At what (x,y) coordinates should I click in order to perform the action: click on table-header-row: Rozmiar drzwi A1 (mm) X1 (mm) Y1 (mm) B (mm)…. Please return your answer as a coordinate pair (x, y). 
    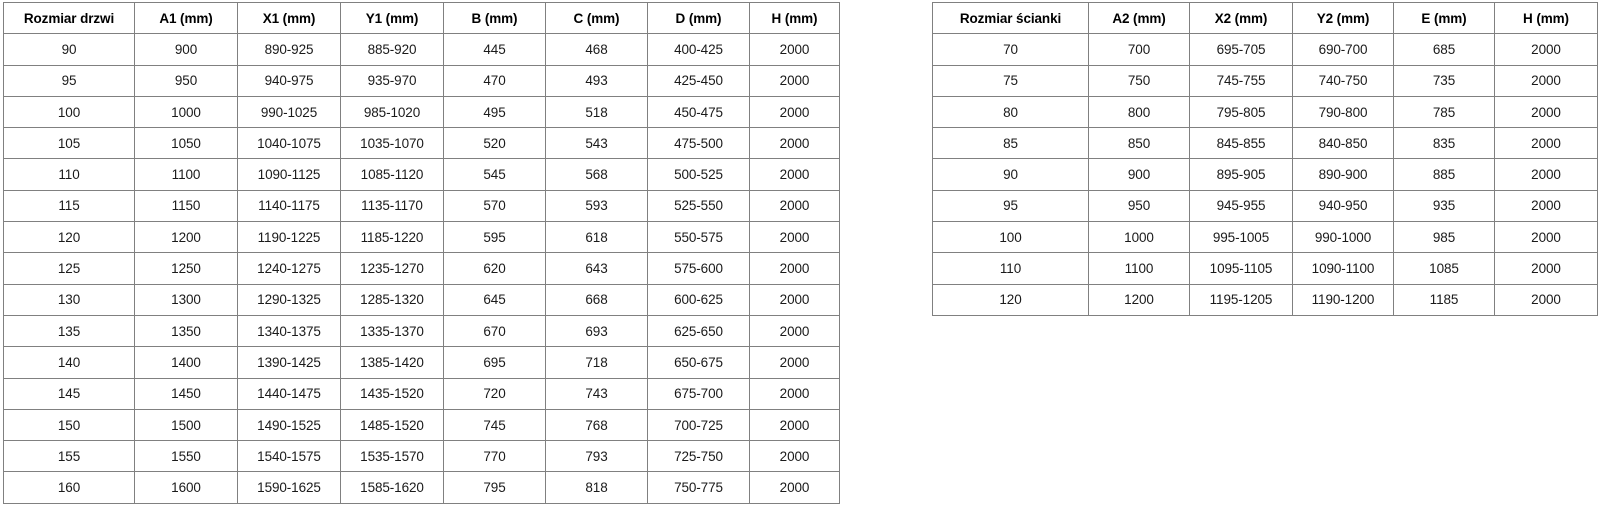
    Looking at the image, I should click on (421, 18).